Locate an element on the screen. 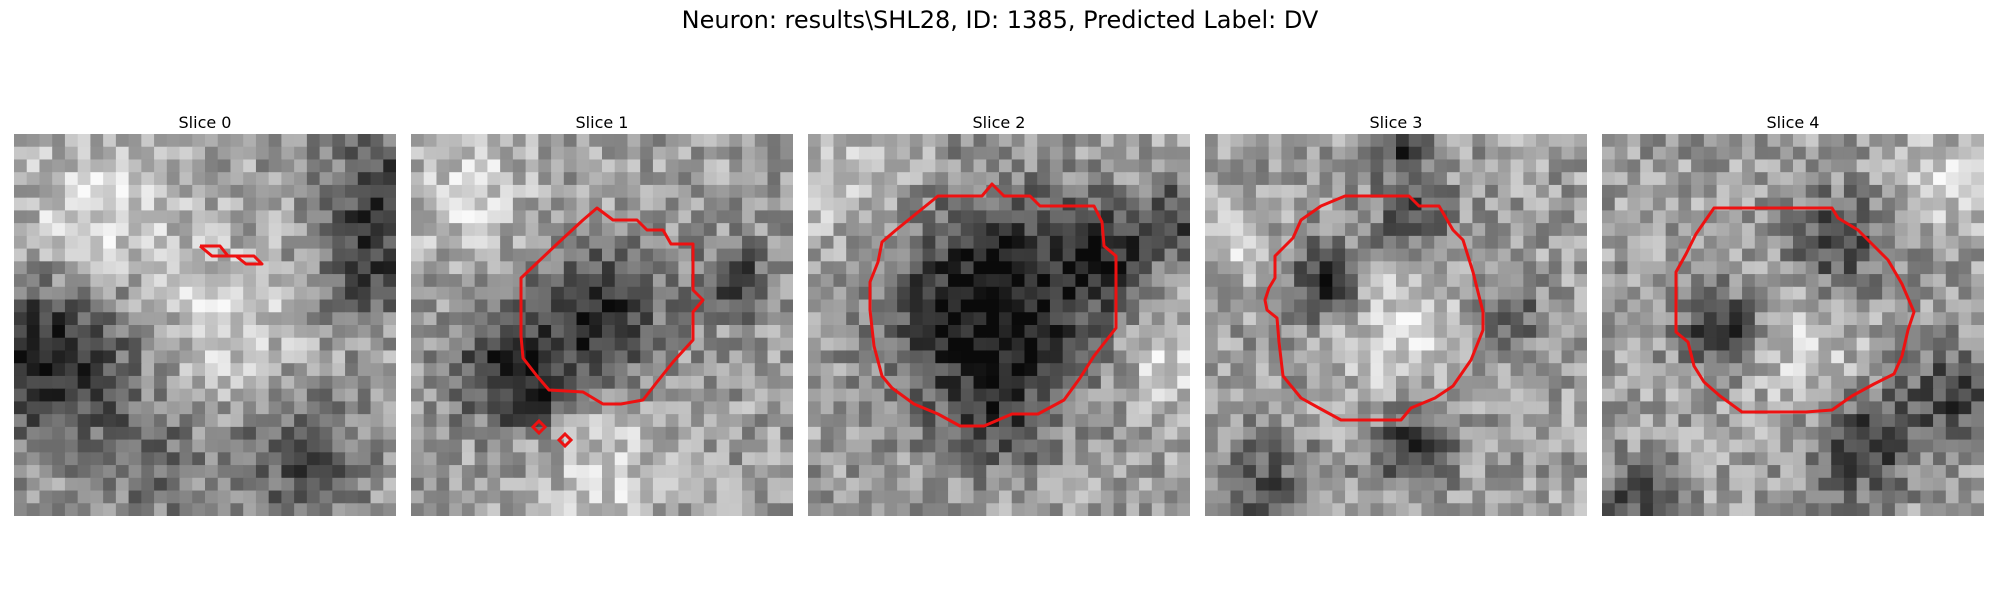  slice-panel-3: Slice 3 is located at coordinates (1396, 314).